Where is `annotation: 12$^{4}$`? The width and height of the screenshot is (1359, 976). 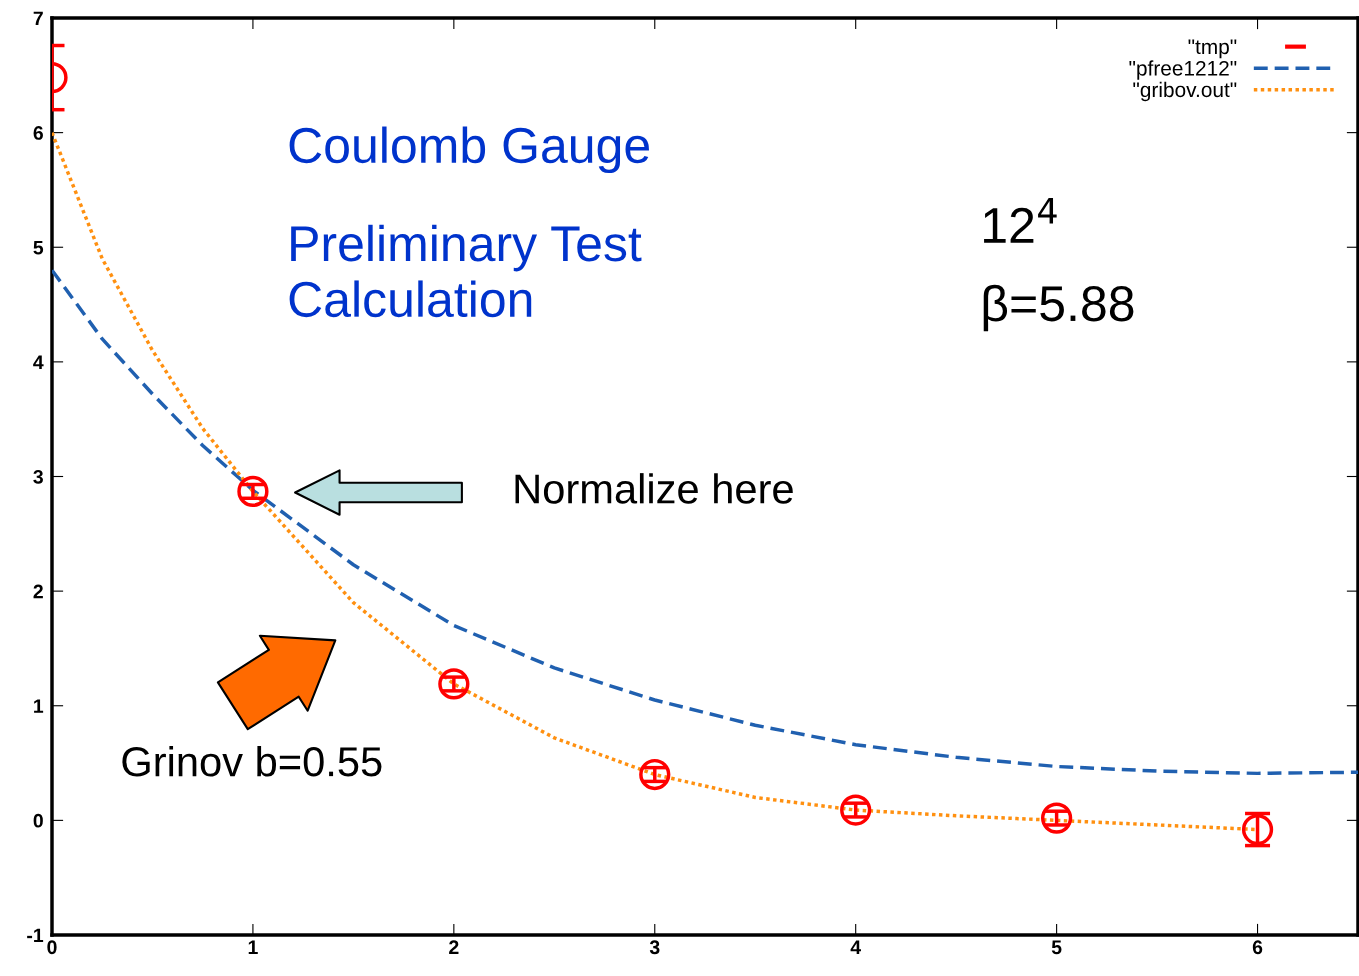
annotation: 12$^{4}$ is located at coordinates (1020, 220).